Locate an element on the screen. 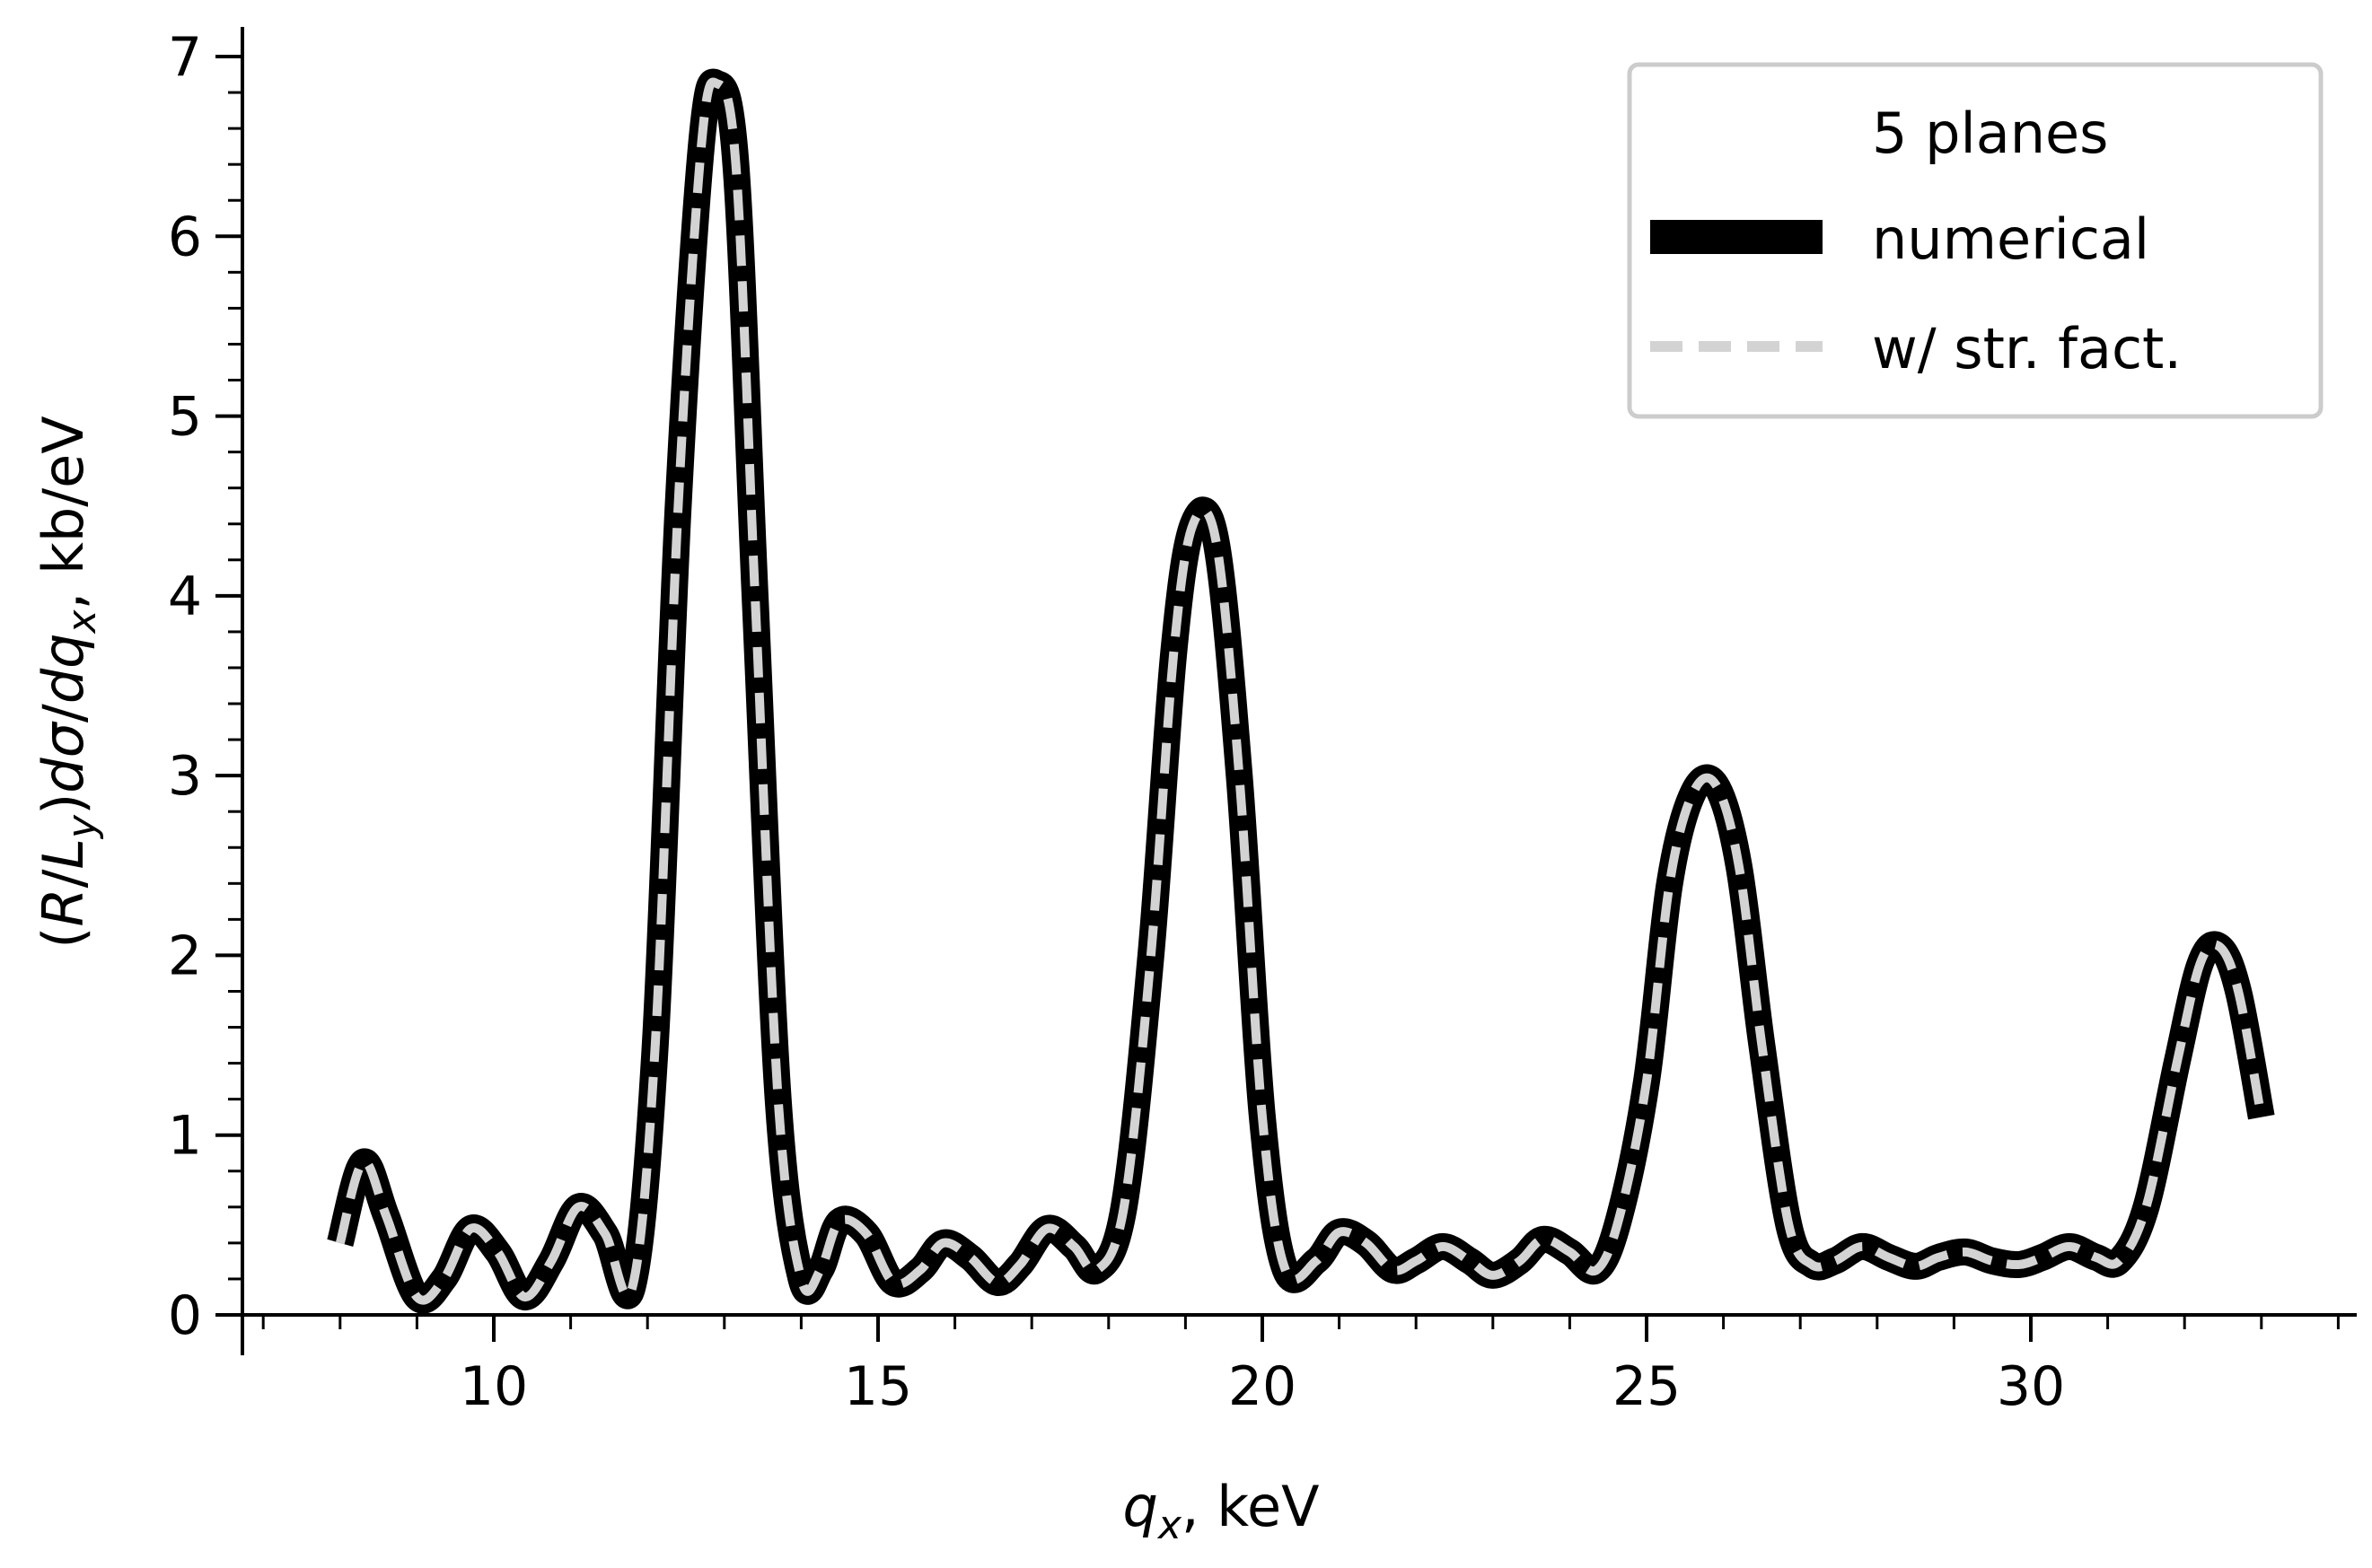  x-tick-label: 10 is located at coordinates (494, 1386).